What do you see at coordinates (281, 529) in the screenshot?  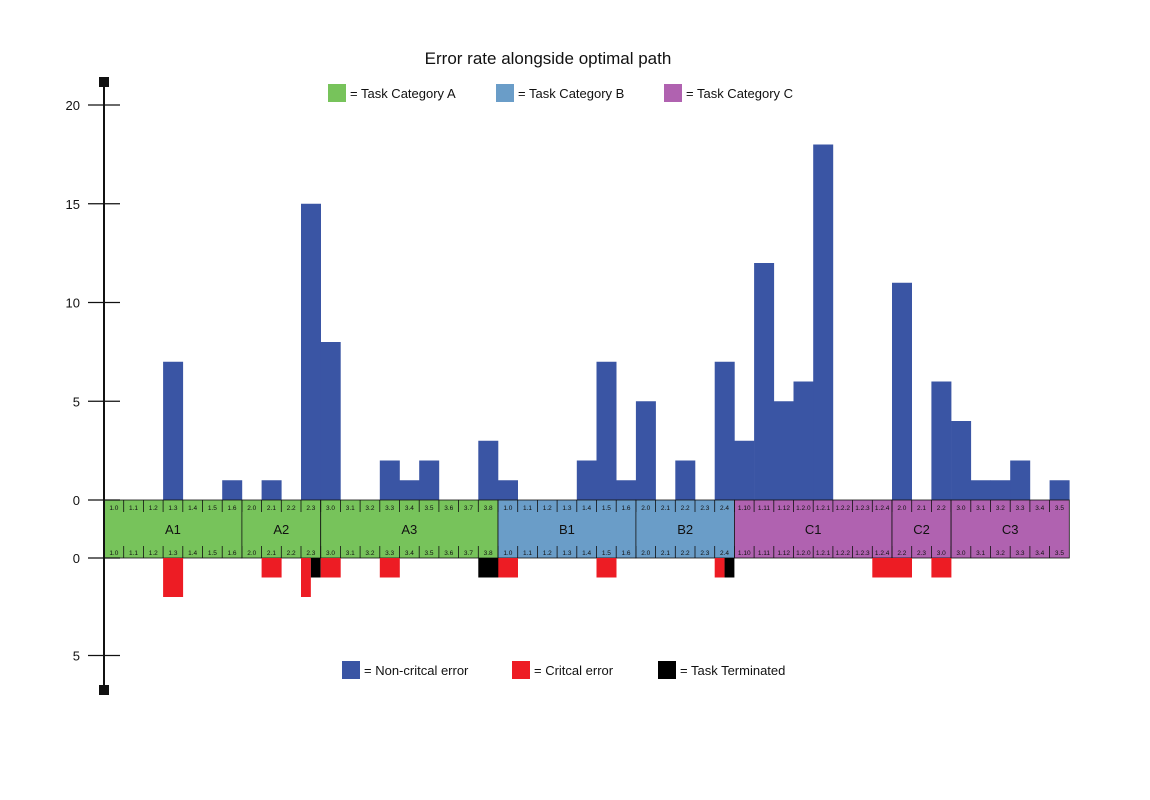 I see `group-label-a2: A2` at bounding box center [281, 529].